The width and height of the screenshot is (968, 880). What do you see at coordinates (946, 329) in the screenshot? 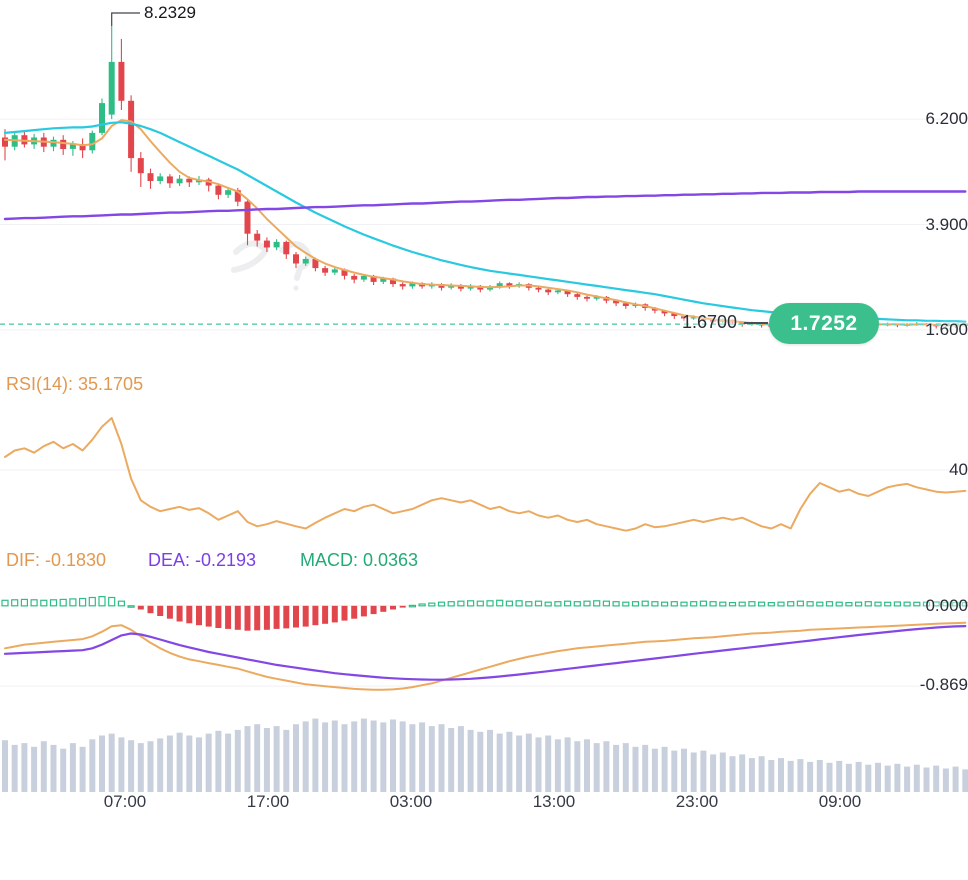
I see `price-axis-label-low: 1.600` at bounding box center [946, 329].